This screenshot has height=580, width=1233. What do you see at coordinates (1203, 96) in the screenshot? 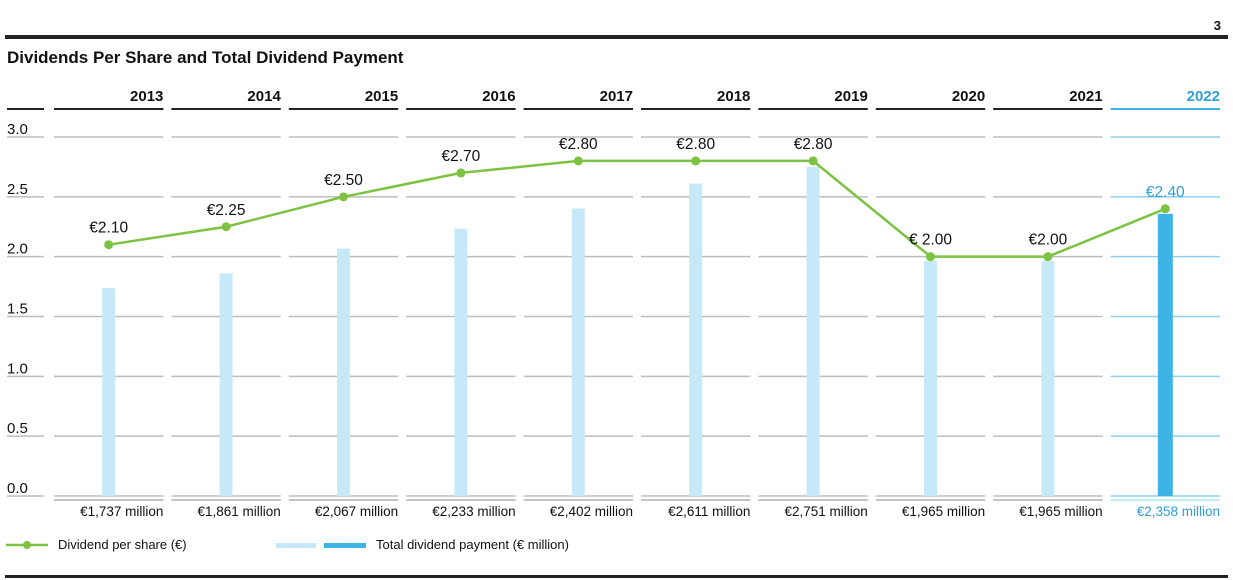
I see `year-label-2022: 2022` at bounding box center [1203, 96].